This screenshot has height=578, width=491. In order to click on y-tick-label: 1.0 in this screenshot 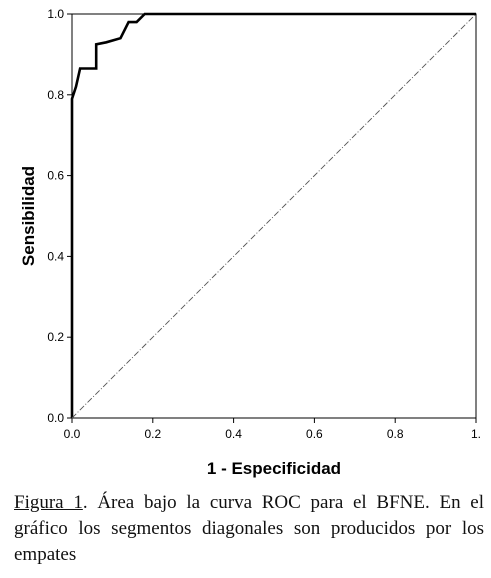, I will do `click(55, 14)`.